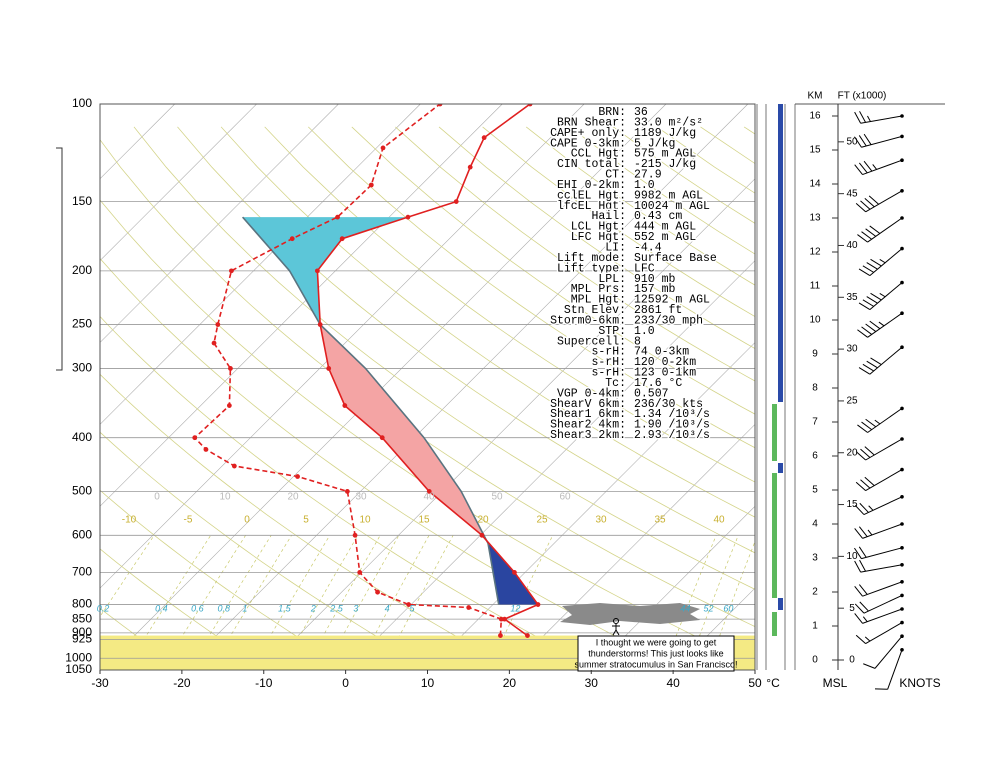 The width and height of the screenshot is (1000, 778). I want to click on y-tick-label: 300, so click(82, 368).